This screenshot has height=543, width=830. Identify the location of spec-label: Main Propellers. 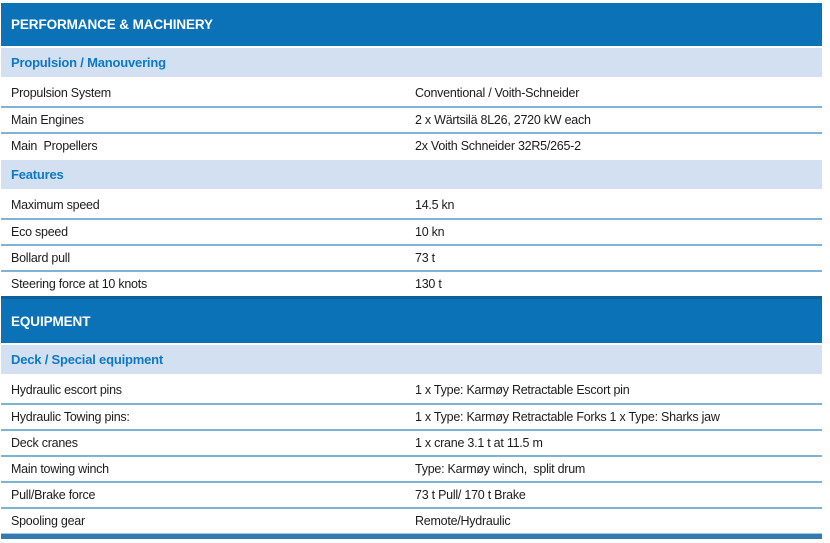
(54, 146).